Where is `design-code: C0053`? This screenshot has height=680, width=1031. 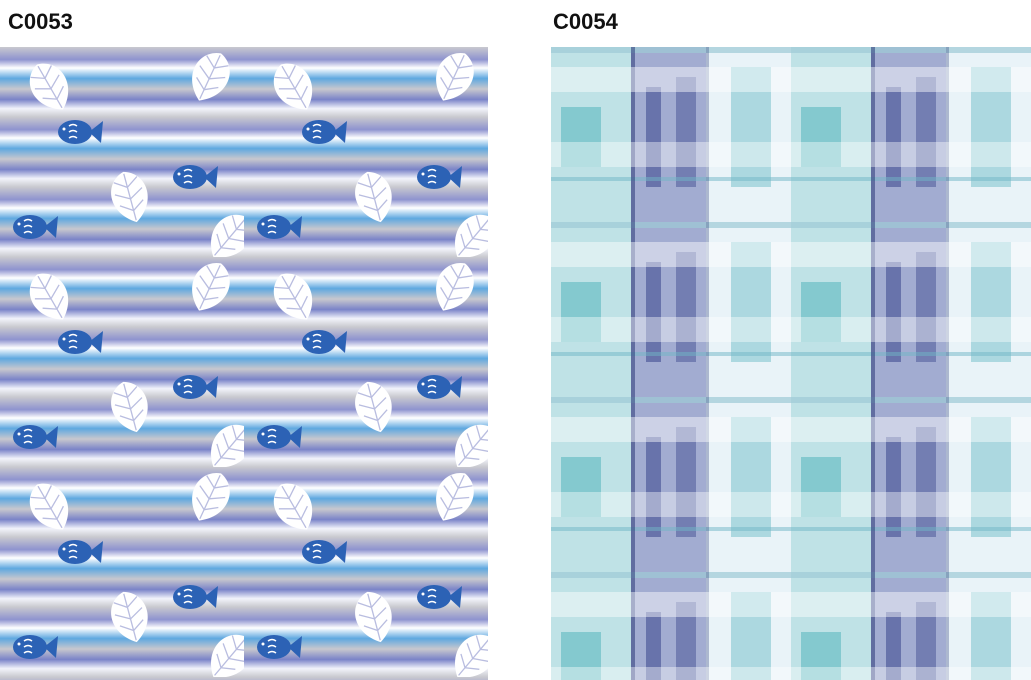
design-code: C0053 is located at coordinates (40, 21).